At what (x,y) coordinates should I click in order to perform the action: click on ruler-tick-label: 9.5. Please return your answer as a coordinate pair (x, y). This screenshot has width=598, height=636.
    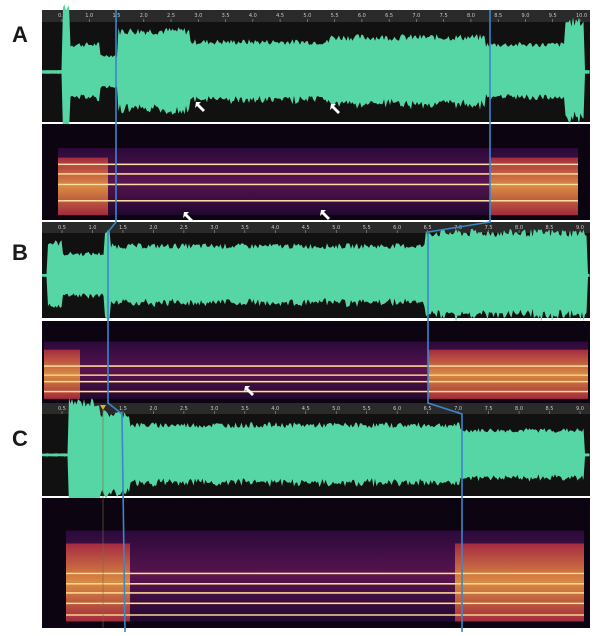
    Looking at the image, I should click on (553, 16).